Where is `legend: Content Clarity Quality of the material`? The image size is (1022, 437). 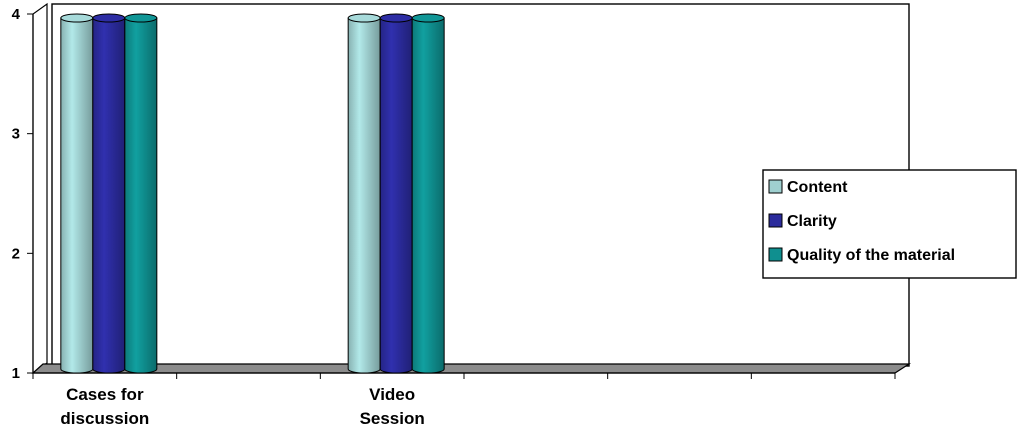
legend: Content Clarity Quality of the material is located at coordinates (889, 224).